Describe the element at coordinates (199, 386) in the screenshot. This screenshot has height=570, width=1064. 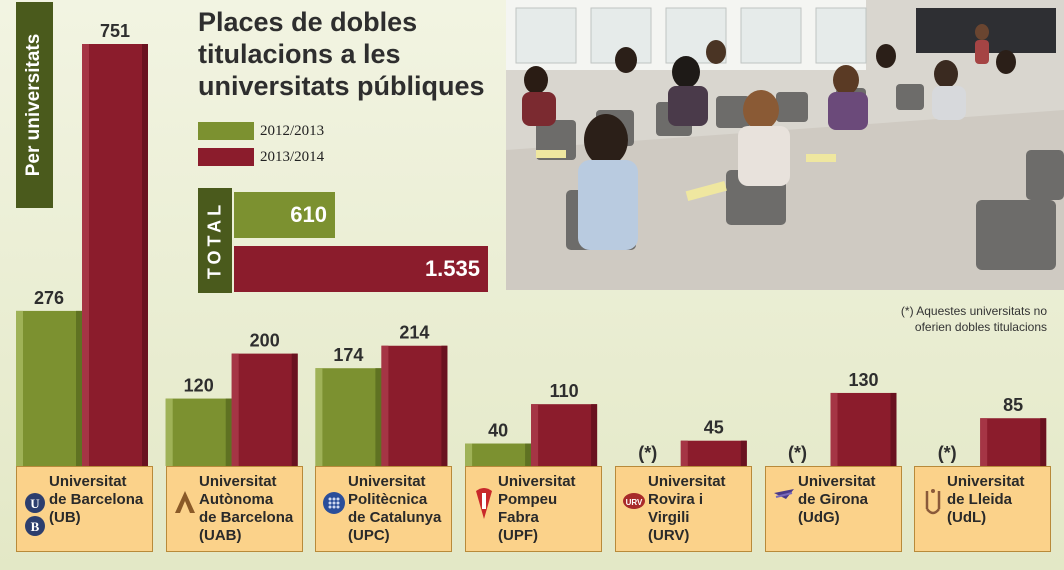
I see `bar-value-label-0-1: 120` at that location.